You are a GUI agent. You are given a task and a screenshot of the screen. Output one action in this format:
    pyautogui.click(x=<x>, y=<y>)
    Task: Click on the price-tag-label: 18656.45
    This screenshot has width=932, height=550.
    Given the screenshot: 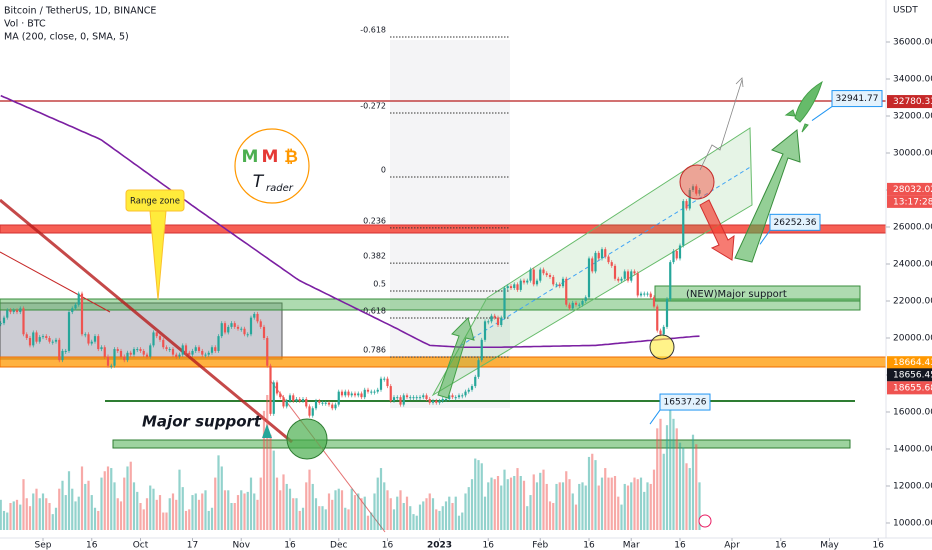 What is the action you would take?
    pyautogui.click(x=912, y=375)
    